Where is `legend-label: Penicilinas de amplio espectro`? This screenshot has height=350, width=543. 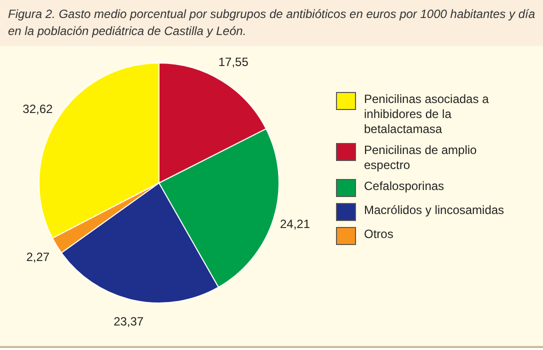 legend-label: Penicilinas de amplio espectro is located at coordinates (421, 158).